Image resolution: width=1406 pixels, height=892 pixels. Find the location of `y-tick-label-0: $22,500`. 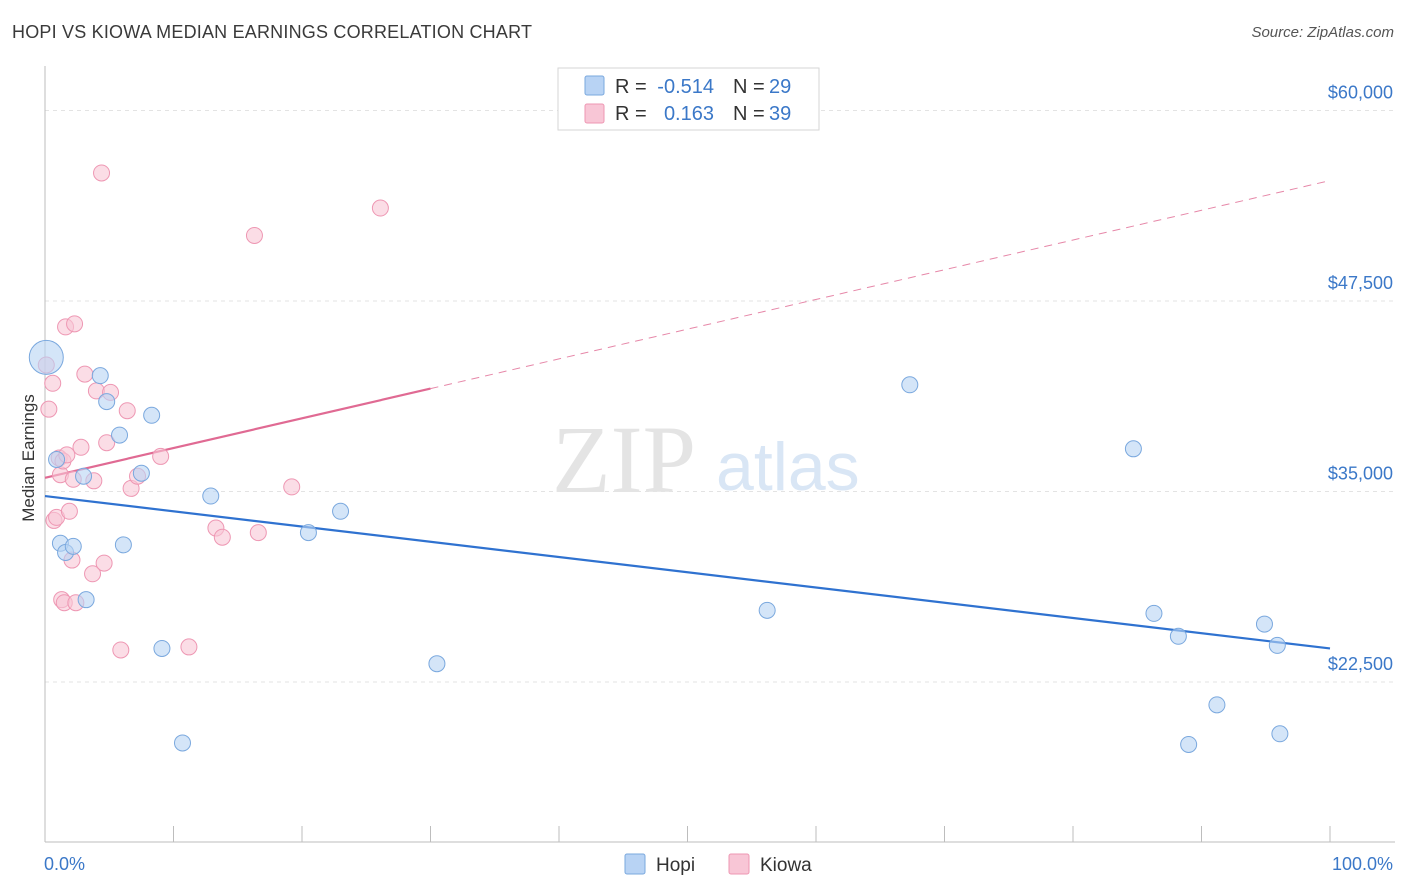

y-tick-label-0: $22,500 is located at coordinates (1360, 664).